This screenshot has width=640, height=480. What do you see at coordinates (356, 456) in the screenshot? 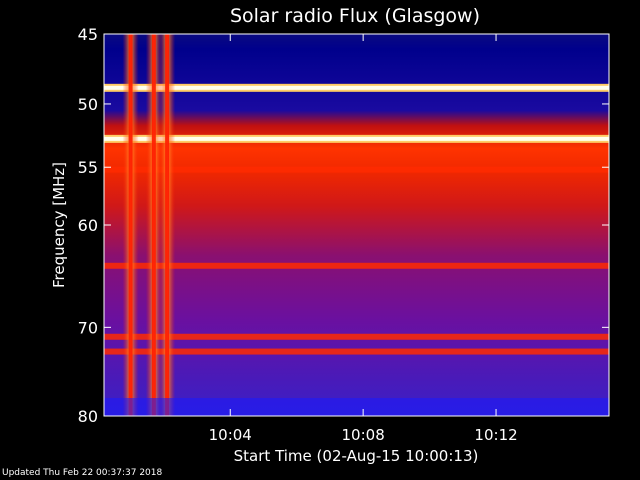
I see `x-axis-label: Start Time (02-Aug-15 10:00:13)` at bounding box center [356, 456].